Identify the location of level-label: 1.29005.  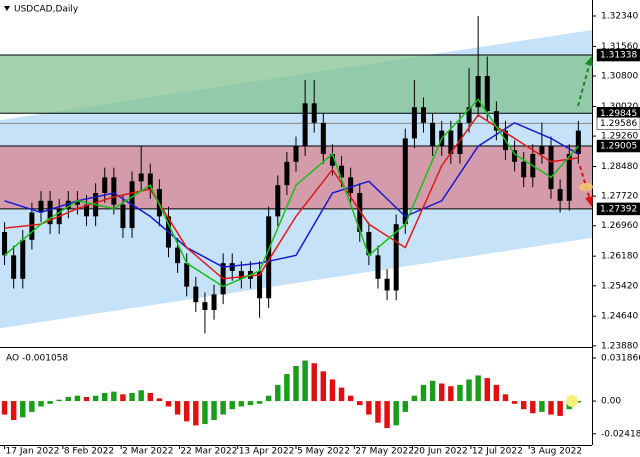
(618, 147).